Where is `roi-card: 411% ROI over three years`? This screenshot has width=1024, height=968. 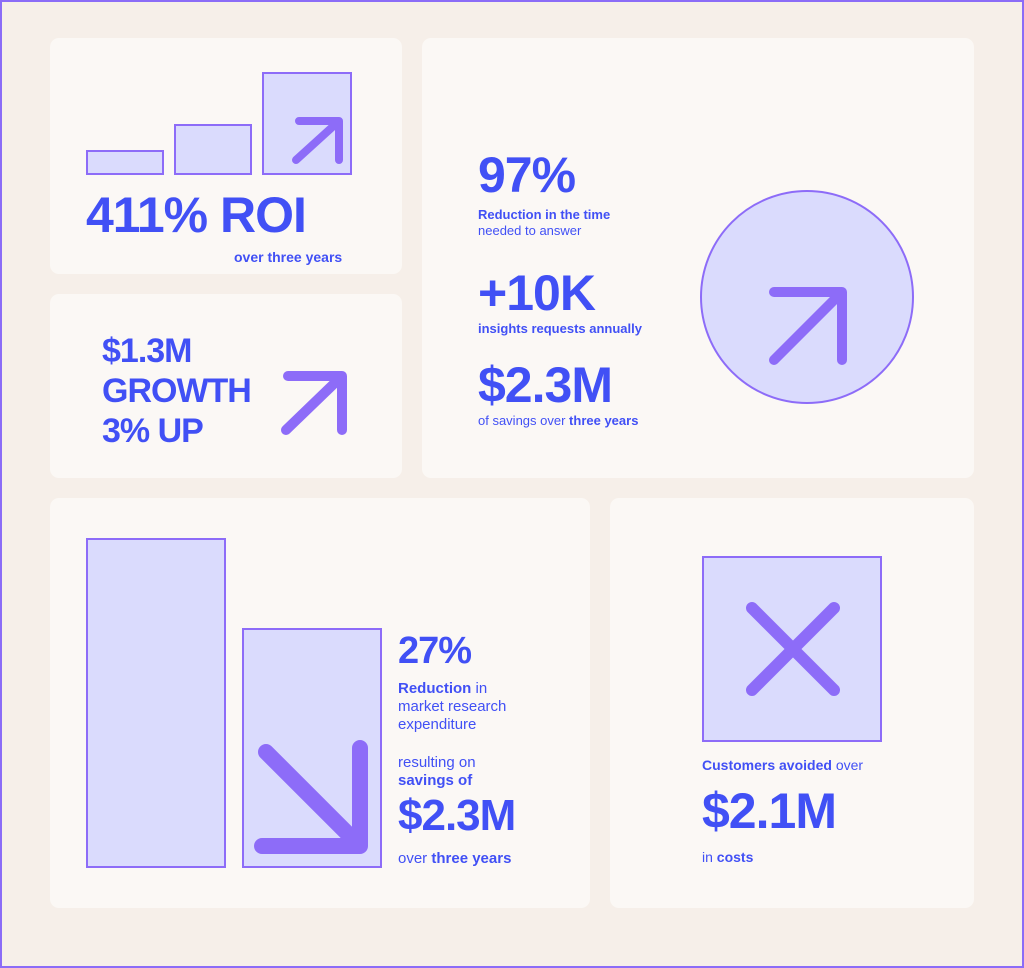 roi-card: 411% ROI over three years is located at coordinates (226, 156).